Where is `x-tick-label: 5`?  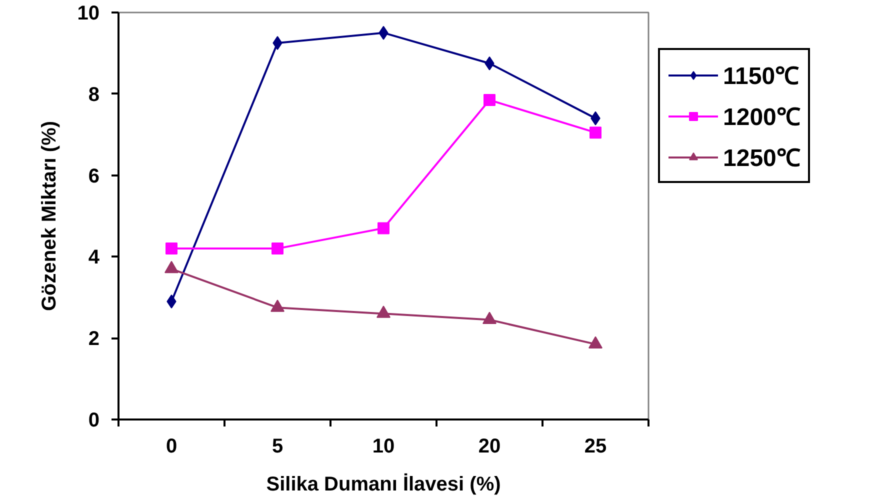 x-tick-label: 5 is located at coordinates (278, 447).